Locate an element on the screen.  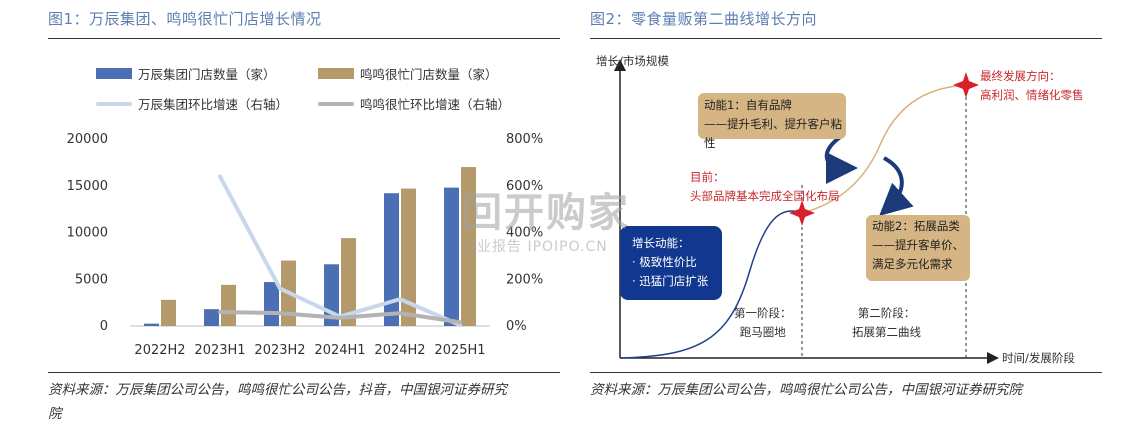
right-tick-label: 600% is located at coordinates (524, 186).